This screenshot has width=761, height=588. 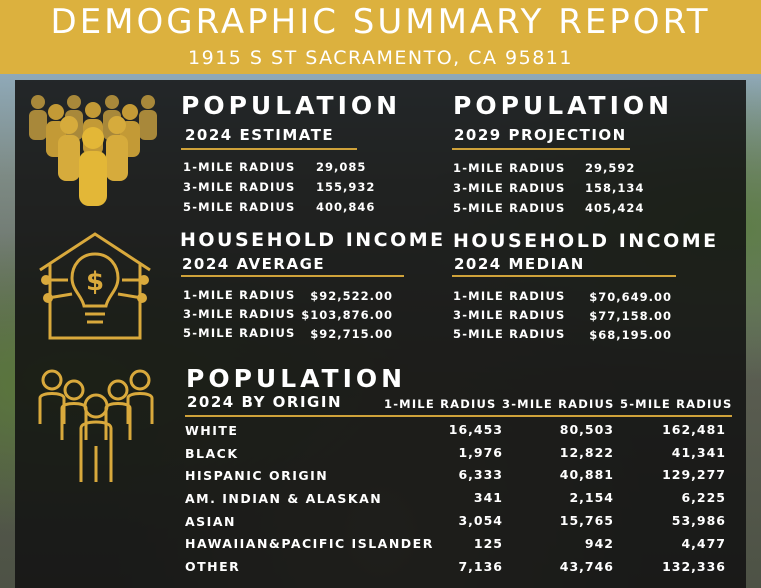 What do you see at coordinates (698, 452) in the screenshot?
I see `origin-value: 41,341` at bounding box center [698, 452].